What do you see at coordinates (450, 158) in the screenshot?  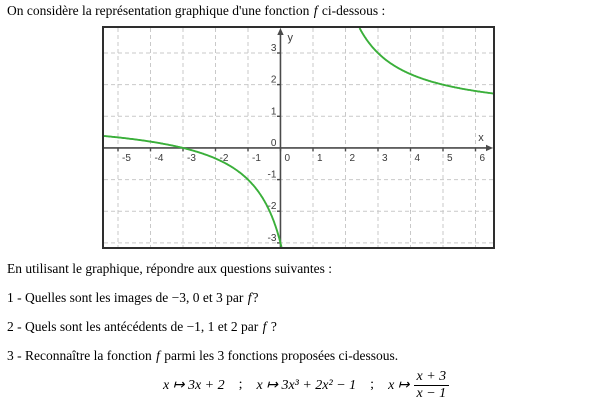 I see `svg-text: 5` at bounding box center [450, 158].